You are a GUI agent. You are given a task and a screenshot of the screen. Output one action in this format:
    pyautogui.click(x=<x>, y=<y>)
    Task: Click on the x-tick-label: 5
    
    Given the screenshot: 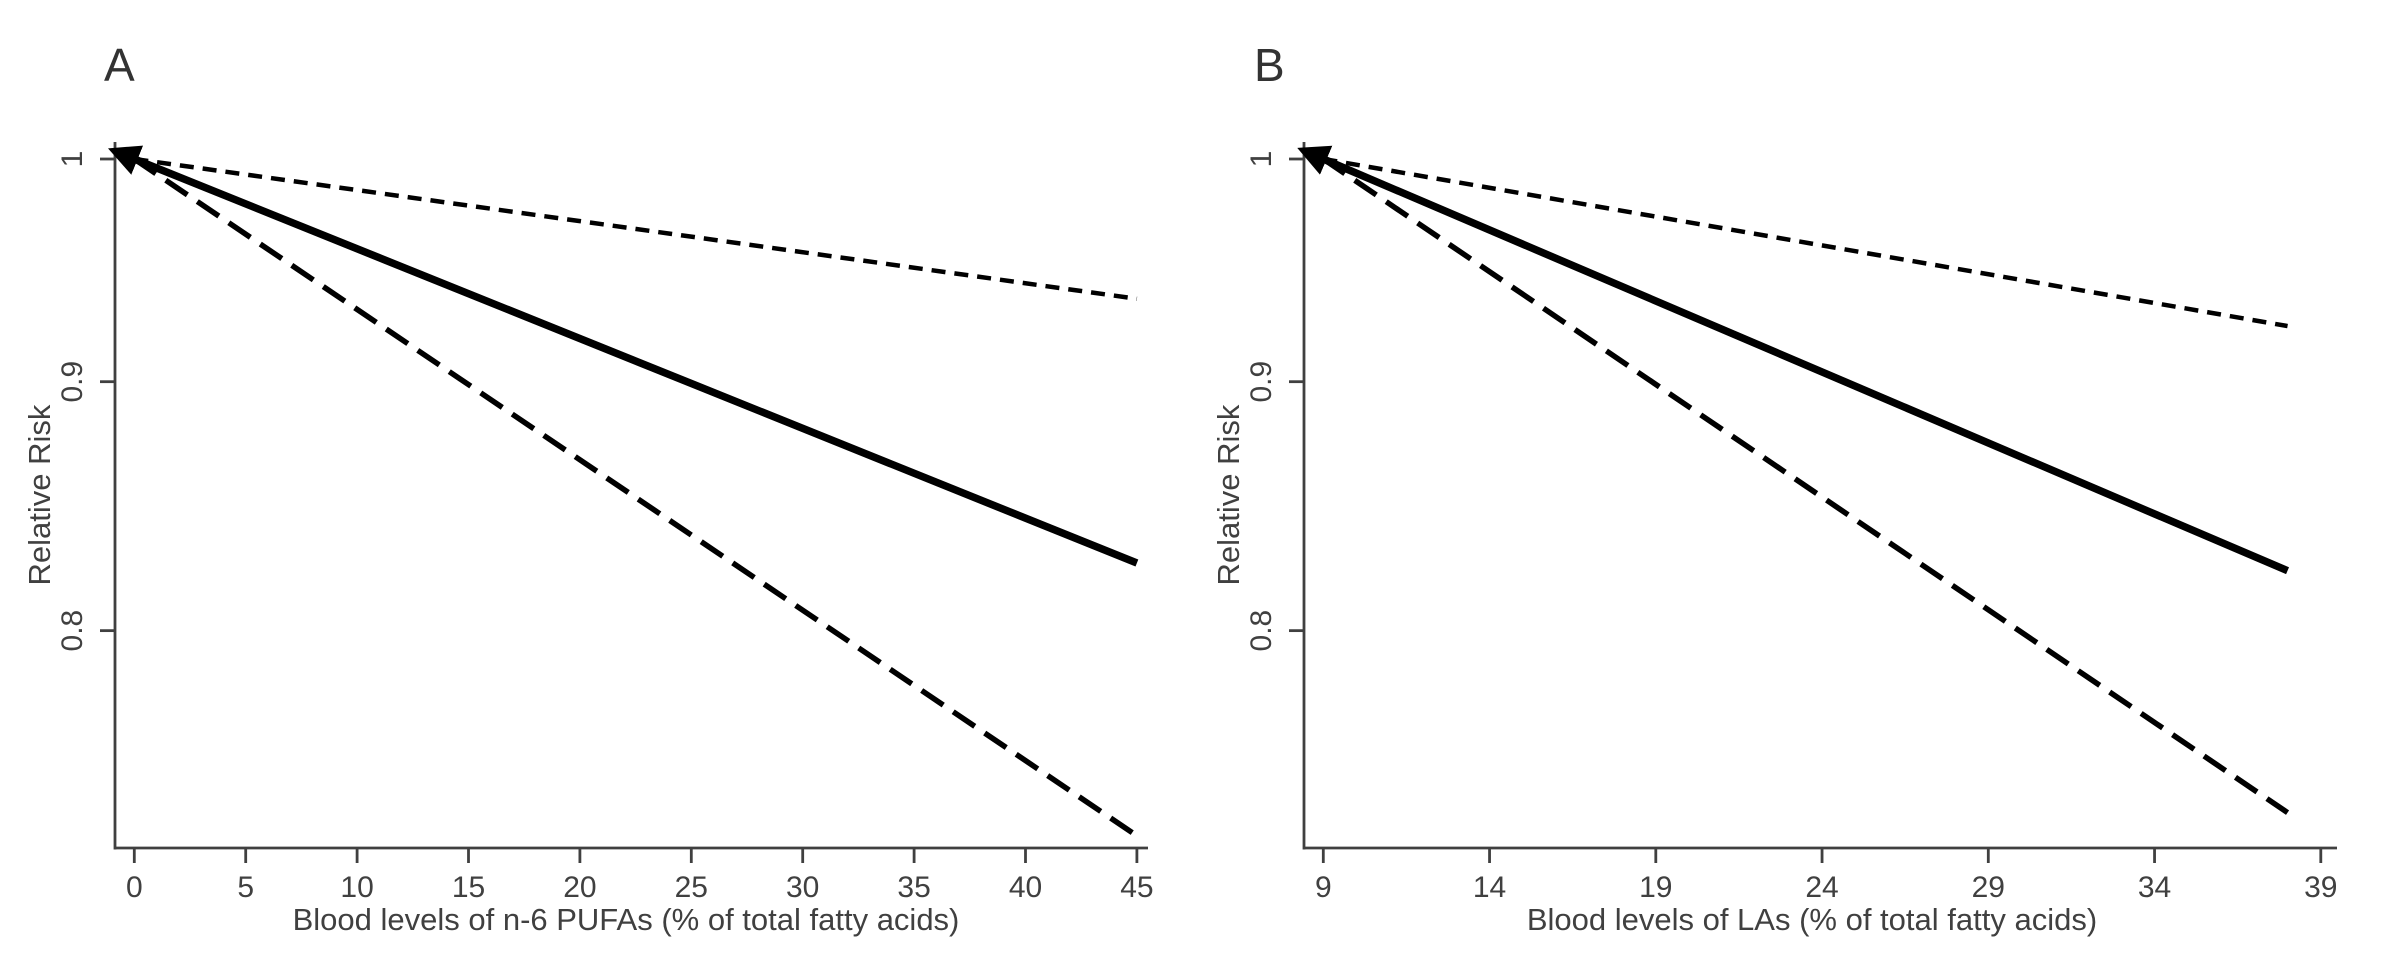 What is the action you would take?
    pyautogui.click(x=245, y=887)
    